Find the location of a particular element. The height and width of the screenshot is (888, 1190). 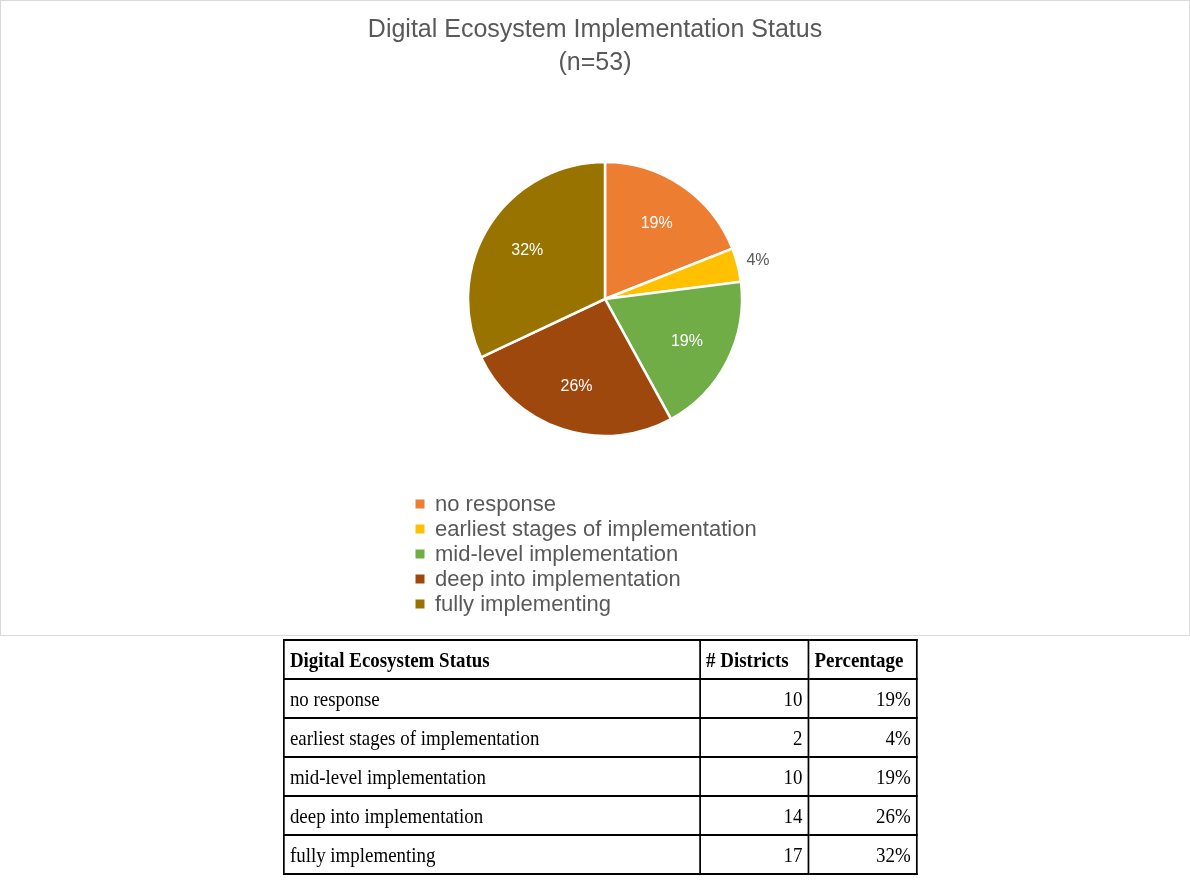

legend-label: mid-level implementation is located at coordinates (557, 553).